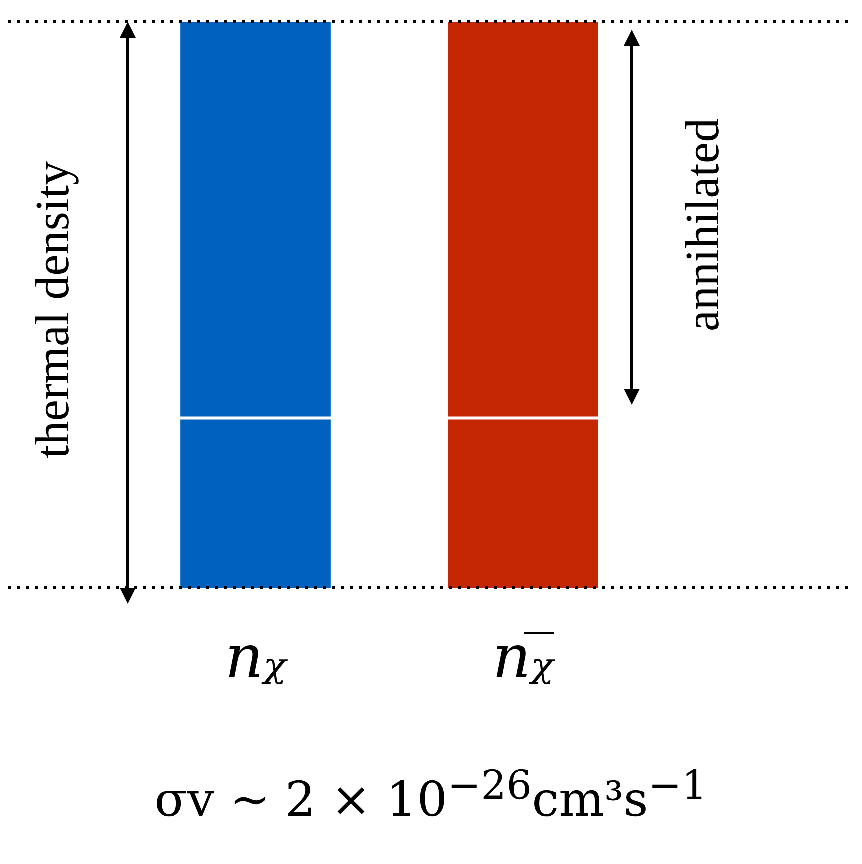 The height and width of the screenshot is (864, 862). I want to click on annotation: thermal density, so click(53, 310).